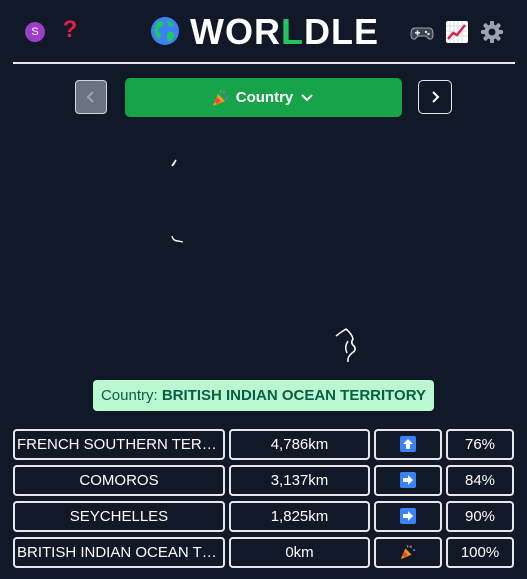 The height and width of the screenshot is (579, 527). I want to click on page-title: WORLDLE, so click(284, 32).